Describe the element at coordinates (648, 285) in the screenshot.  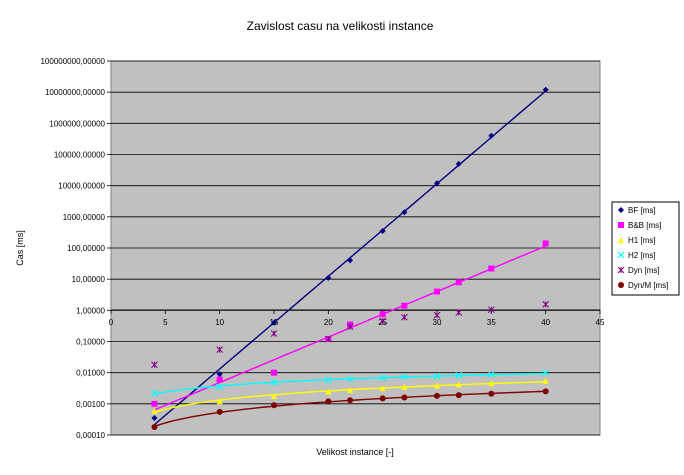
I see `legend-label: Dyn/M [ms]` at that location.